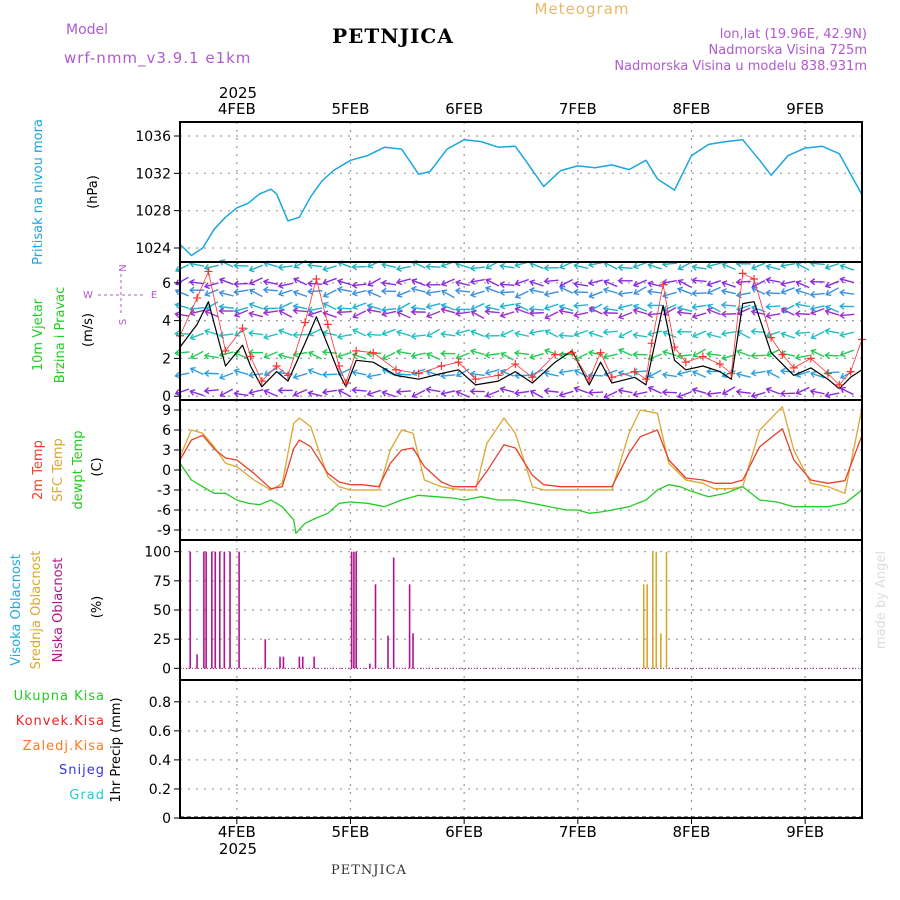 The image size is (900, 900). Describe the element at coordinates (351, 832) in the screenshot. I see `day-label-bottom: 5FEB` at that location.